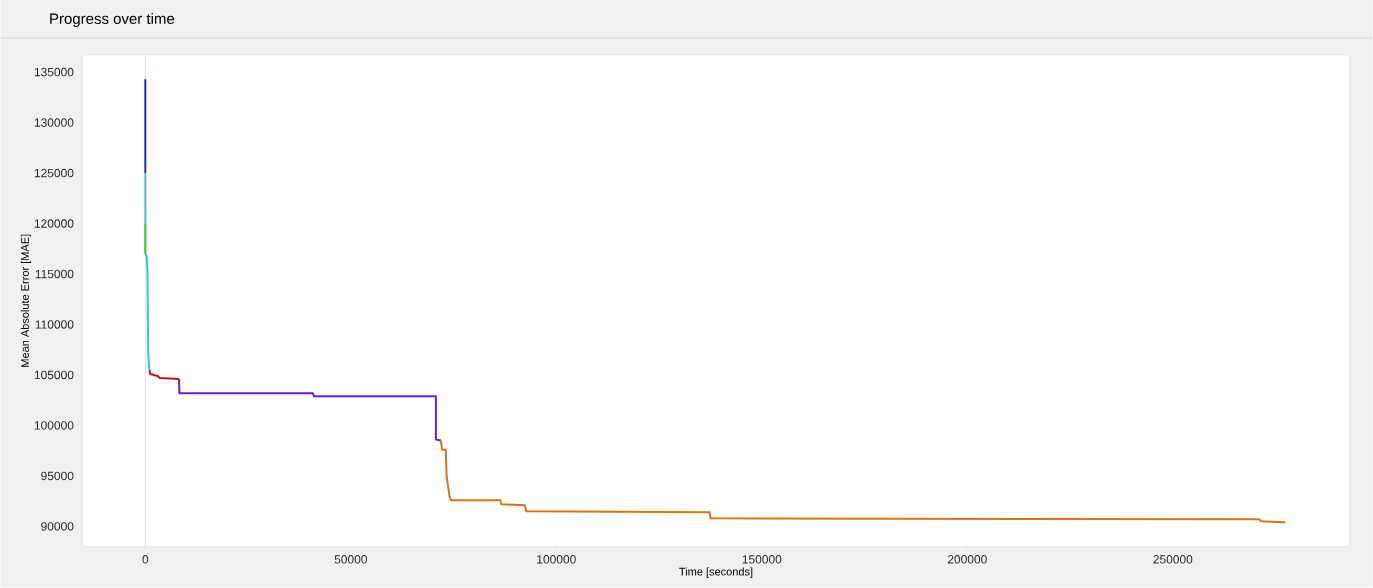  I want to click on x-tick-label: 250000, so click(1173, 559).